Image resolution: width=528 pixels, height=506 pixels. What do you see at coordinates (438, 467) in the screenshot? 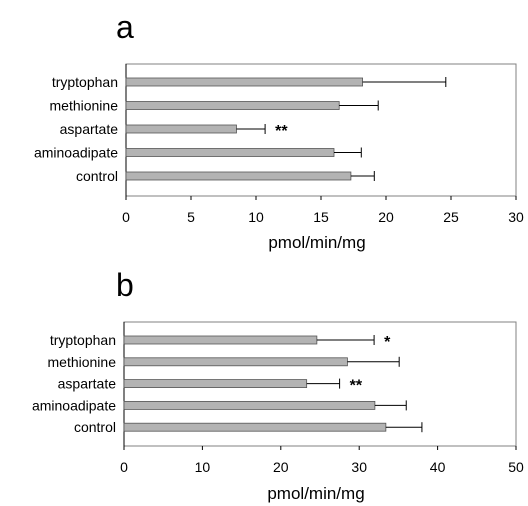
I see `x-tick-label: 40` at bounding box center [438, 467].